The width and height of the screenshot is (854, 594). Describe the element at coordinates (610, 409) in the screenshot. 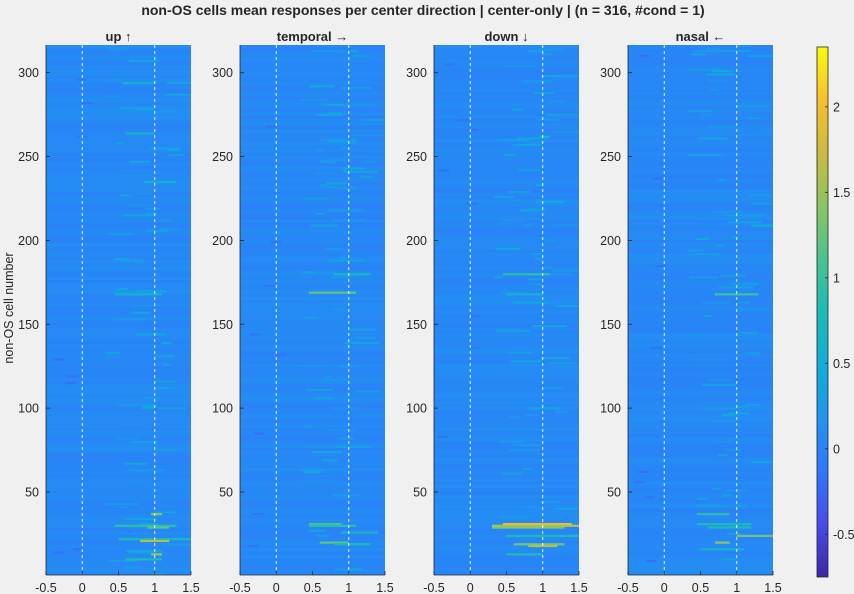

I see `y-tick-label: 100` at that location.